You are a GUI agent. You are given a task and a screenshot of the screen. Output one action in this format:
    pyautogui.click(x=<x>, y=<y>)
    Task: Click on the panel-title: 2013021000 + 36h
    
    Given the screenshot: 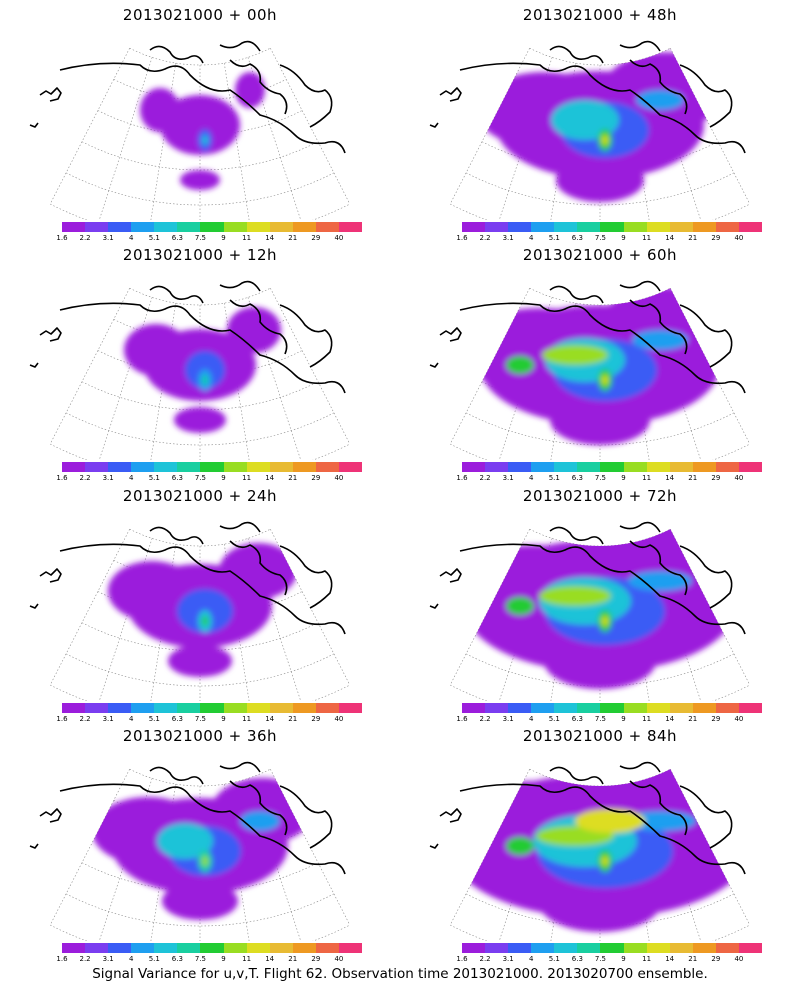 What is the action you would take?
    pyautogui.click(x=200, y=736)
    